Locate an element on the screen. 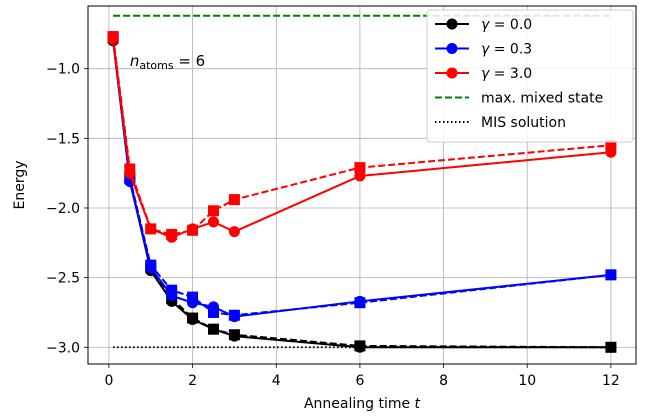 Image resolution: width=665 pixels, height=417 pixels. legend-box is located at coordinates (530, 76).